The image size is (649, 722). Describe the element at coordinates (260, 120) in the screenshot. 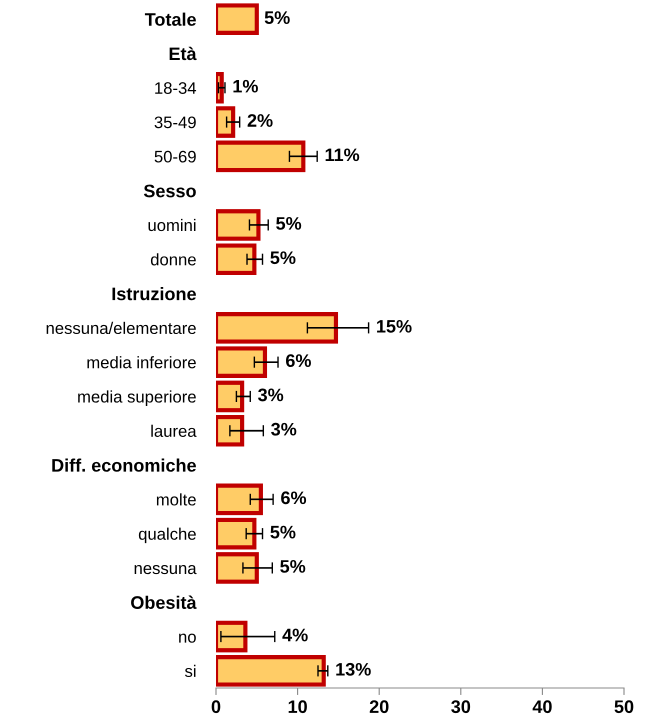

I see `data-label: 2%` at that location.